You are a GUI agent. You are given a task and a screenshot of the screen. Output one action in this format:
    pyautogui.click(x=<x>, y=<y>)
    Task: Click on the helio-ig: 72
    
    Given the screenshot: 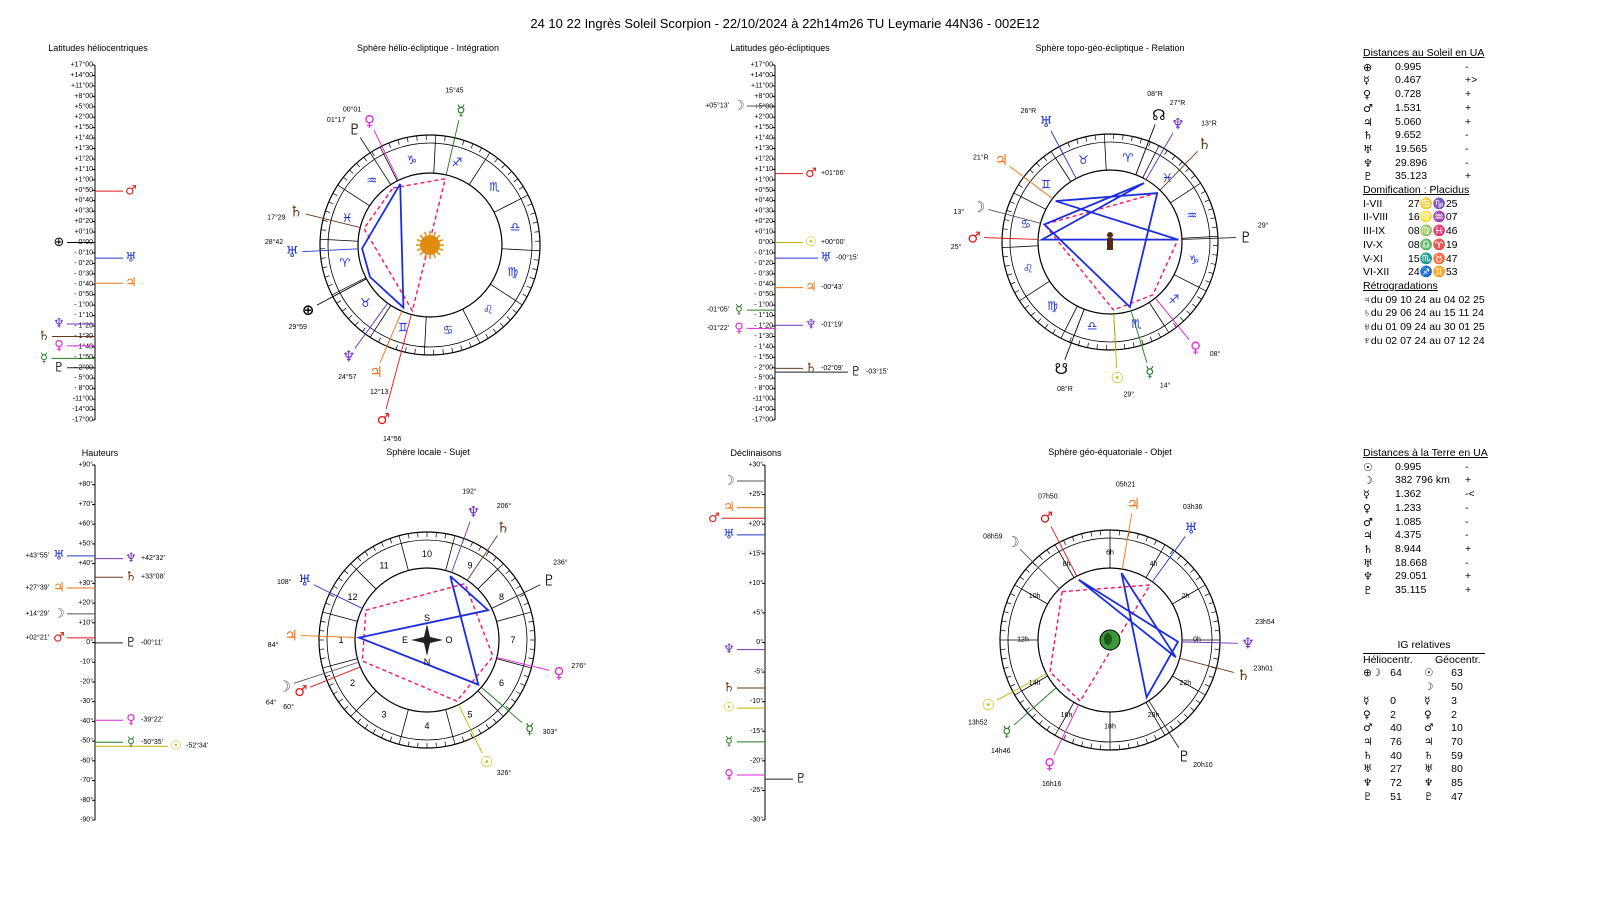 What is the action you would take?
    pyautogui.click(x=1396, y=783)
    